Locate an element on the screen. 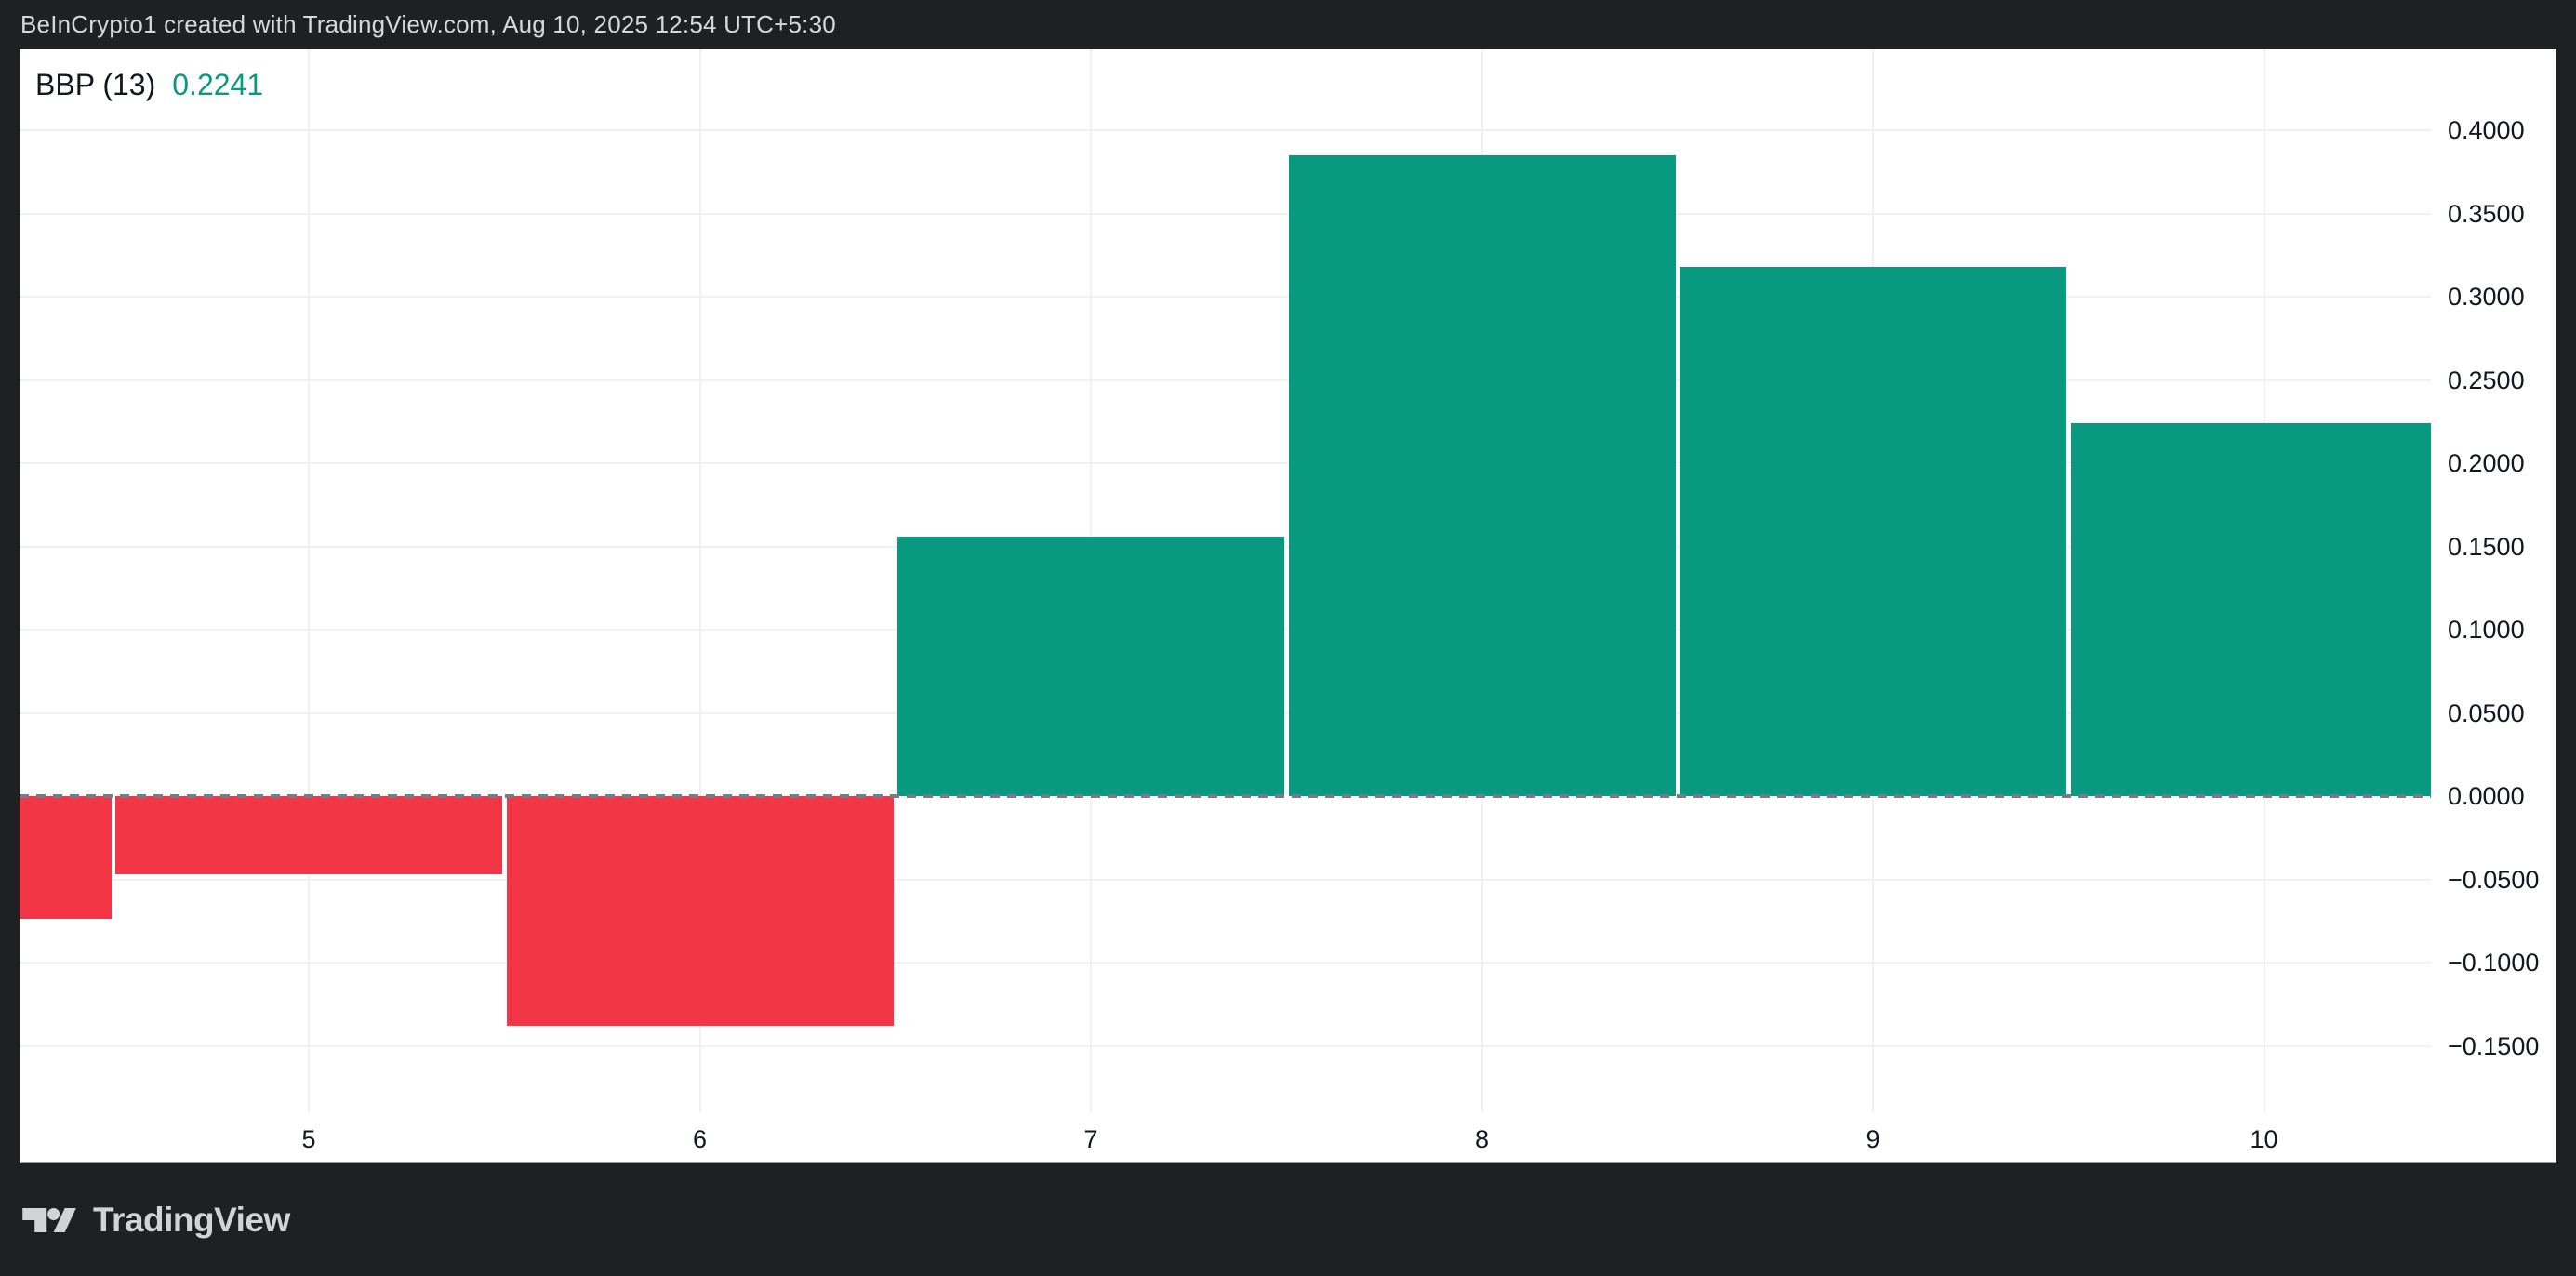  footer-bar: TradingView is located at coordinates (1288, 1219).